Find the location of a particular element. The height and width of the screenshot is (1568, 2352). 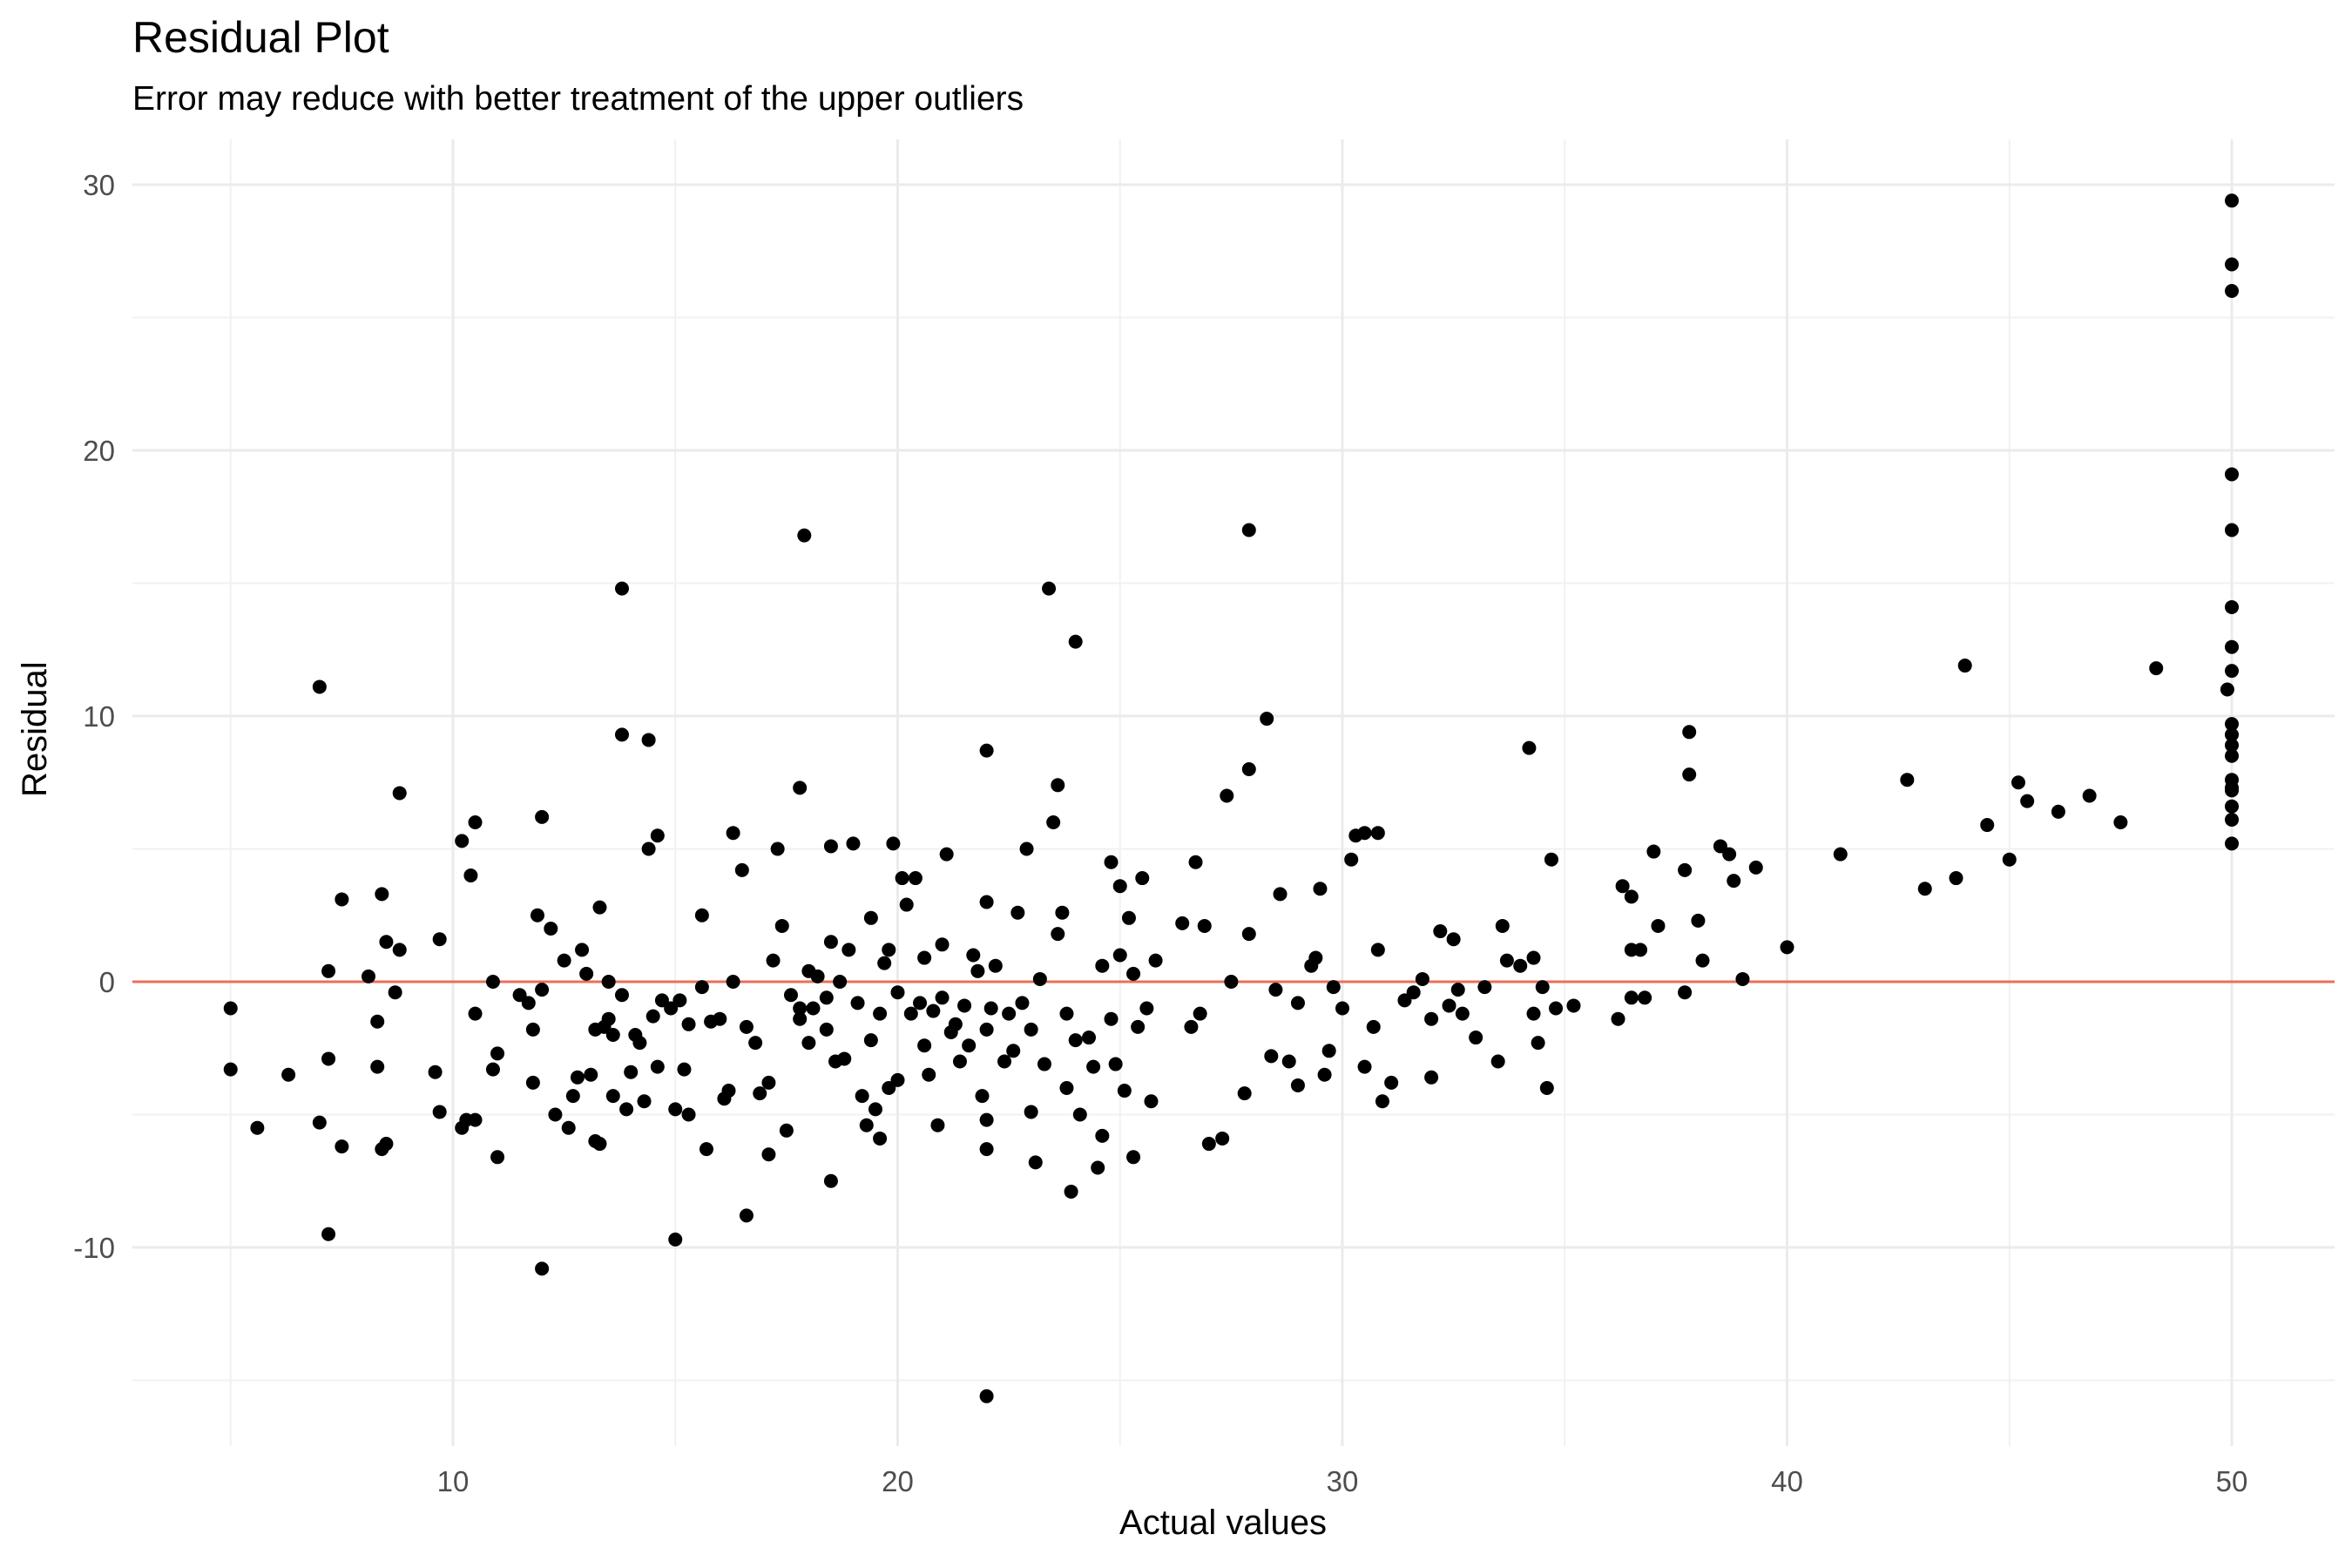

y-tick-label: 20 is located at coordinates (99, 451).